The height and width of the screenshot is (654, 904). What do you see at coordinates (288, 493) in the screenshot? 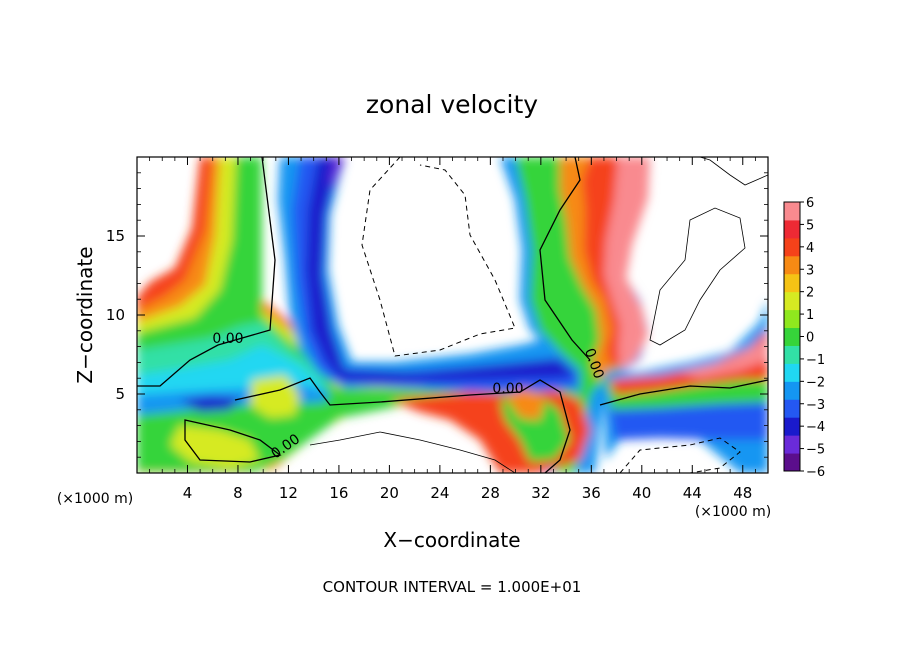
I see `x-tick-label: 12` at bounding box center [288, 493].